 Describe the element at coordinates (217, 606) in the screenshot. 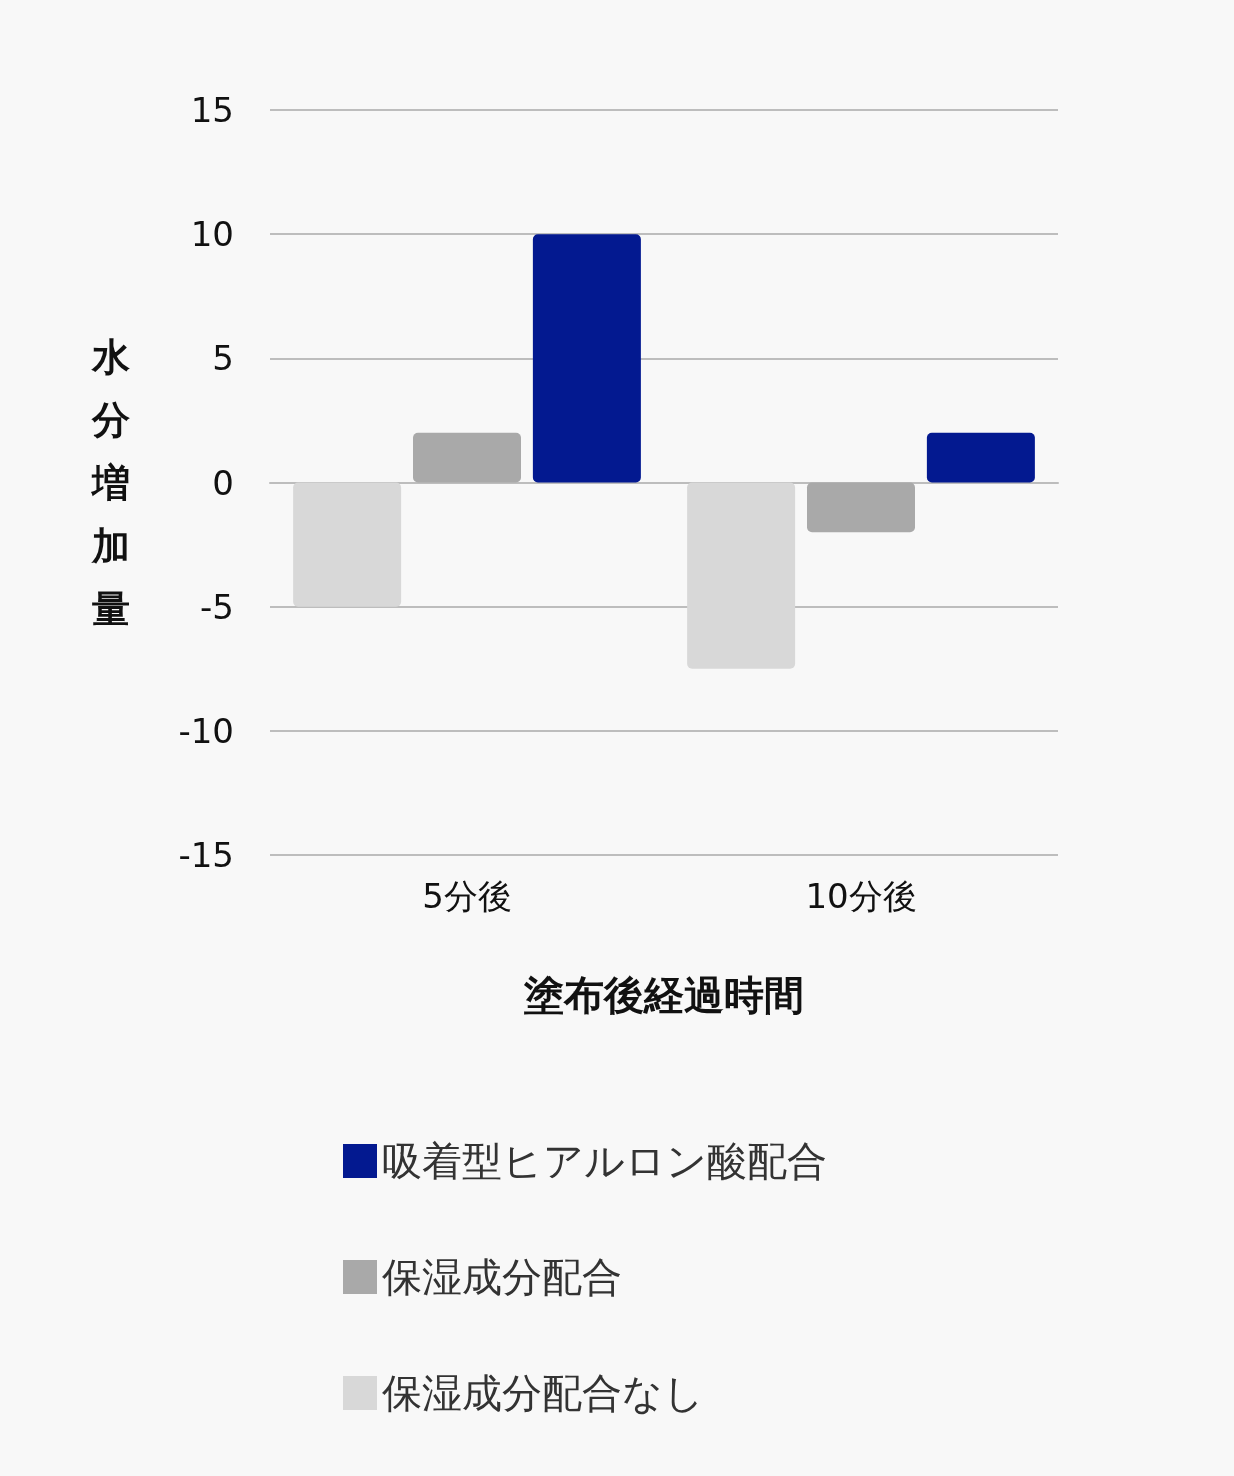

I see `y-tick-label: -5` at that location.